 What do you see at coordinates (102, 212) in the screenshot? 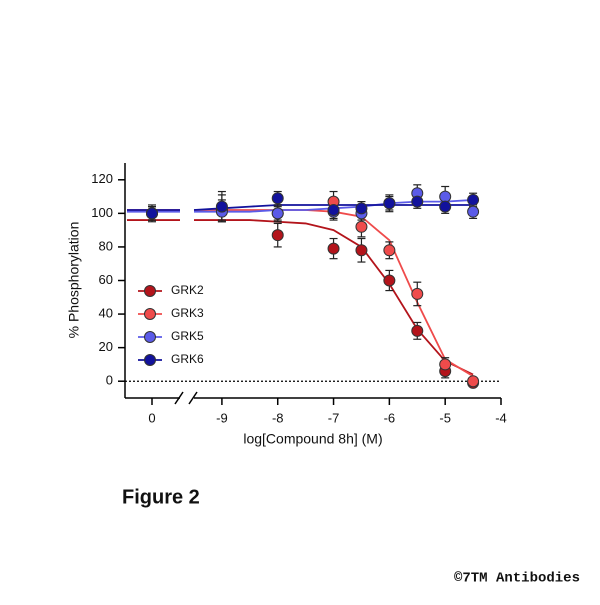
I see `y-tick-label: 100` at bounding box center [102, 212].